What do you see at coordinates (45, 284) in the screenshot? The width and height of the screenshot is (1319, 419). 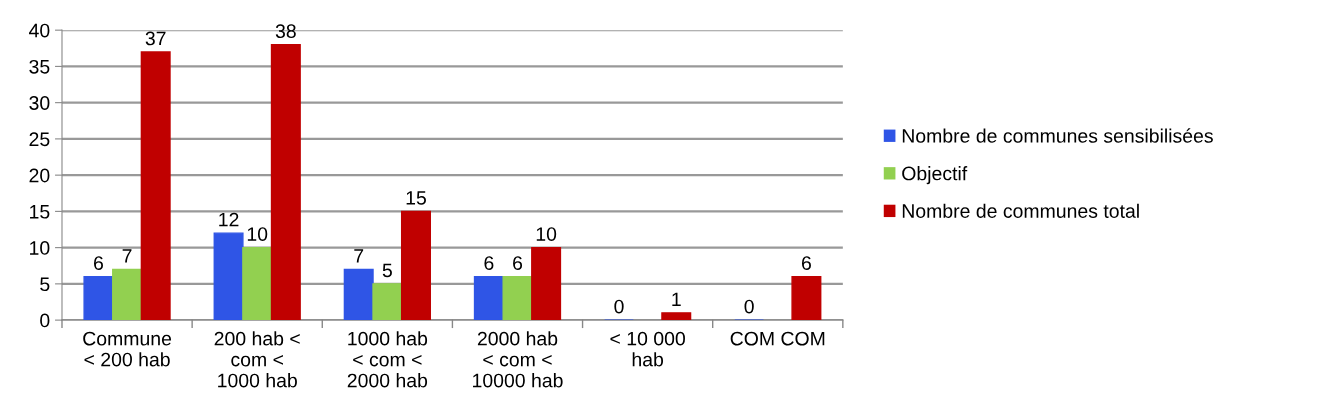 I see `y-tick-label: 5` at bounding box center [45, 284].